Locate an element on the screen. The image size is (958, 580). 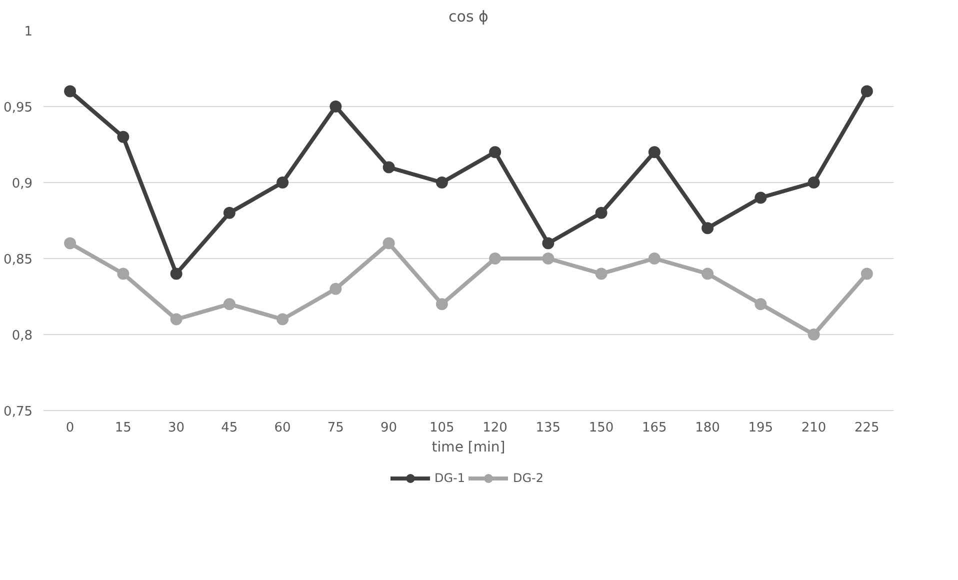
x-tick-label: 165 is located at coordinates (654, 428).